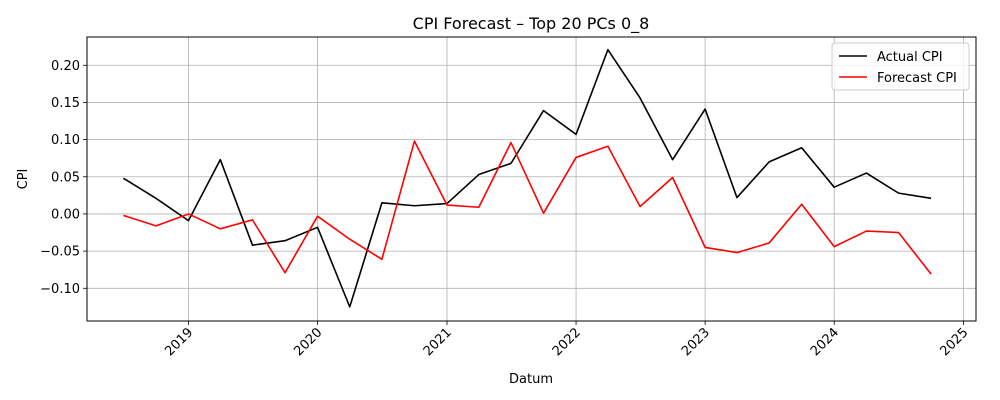 The image size is (1000, 400). I want to click on x-tick-label: 2023, so click(696, 342).